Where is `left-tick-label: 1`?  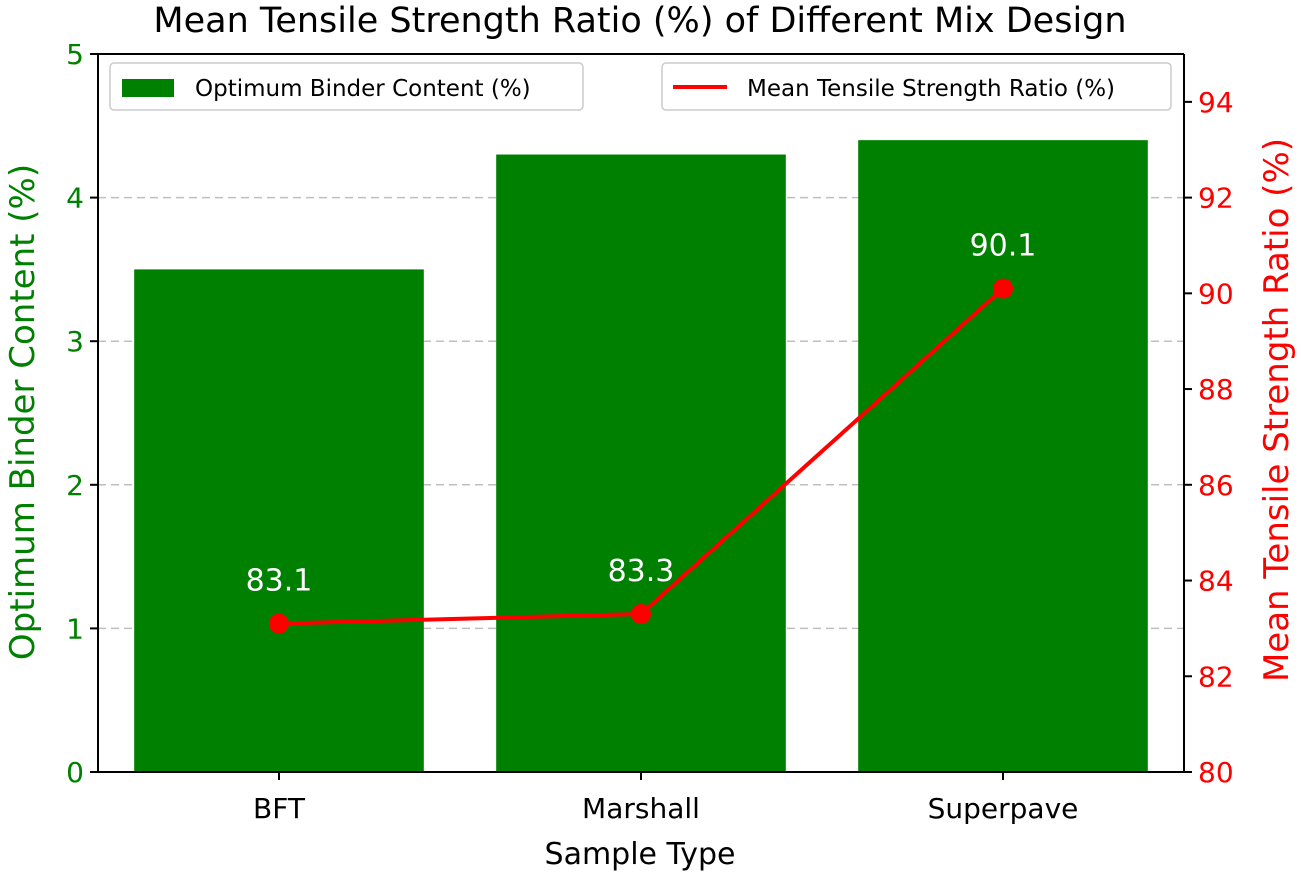 left-tick-label: 1 is located at coordinates (75, 628).